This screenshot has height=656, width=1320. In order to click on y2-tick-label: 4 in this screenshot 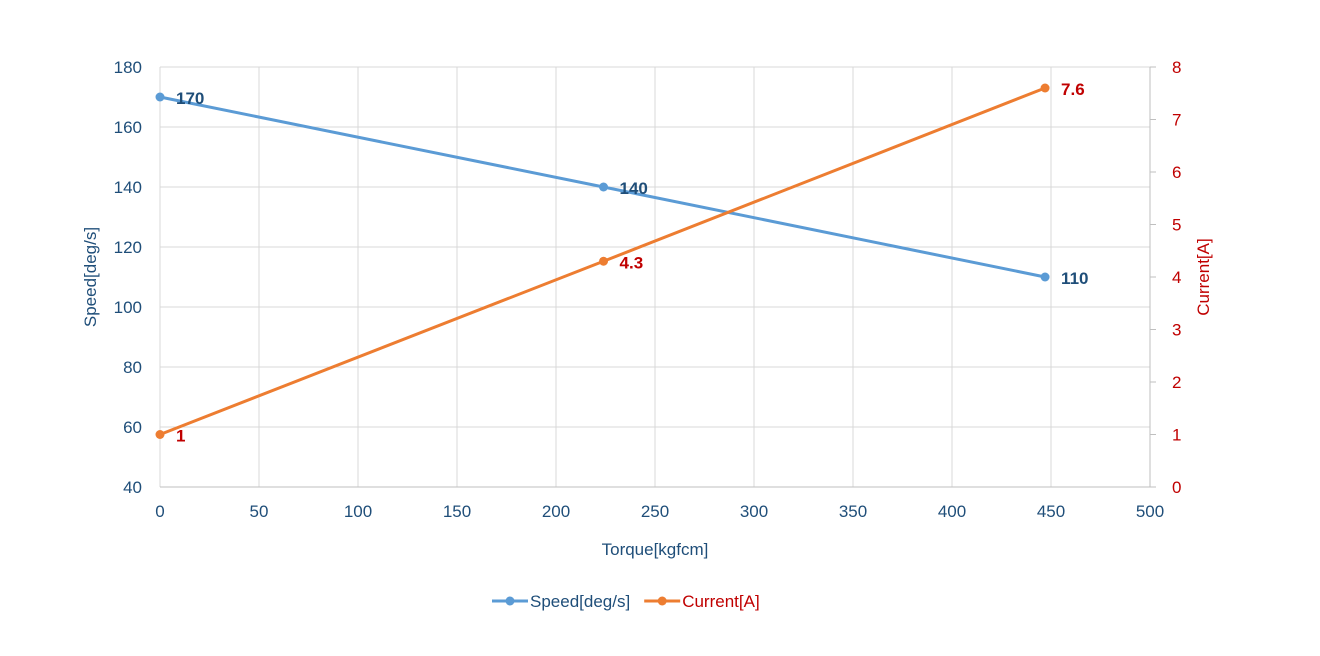, I will do `click(1176, 277)`.